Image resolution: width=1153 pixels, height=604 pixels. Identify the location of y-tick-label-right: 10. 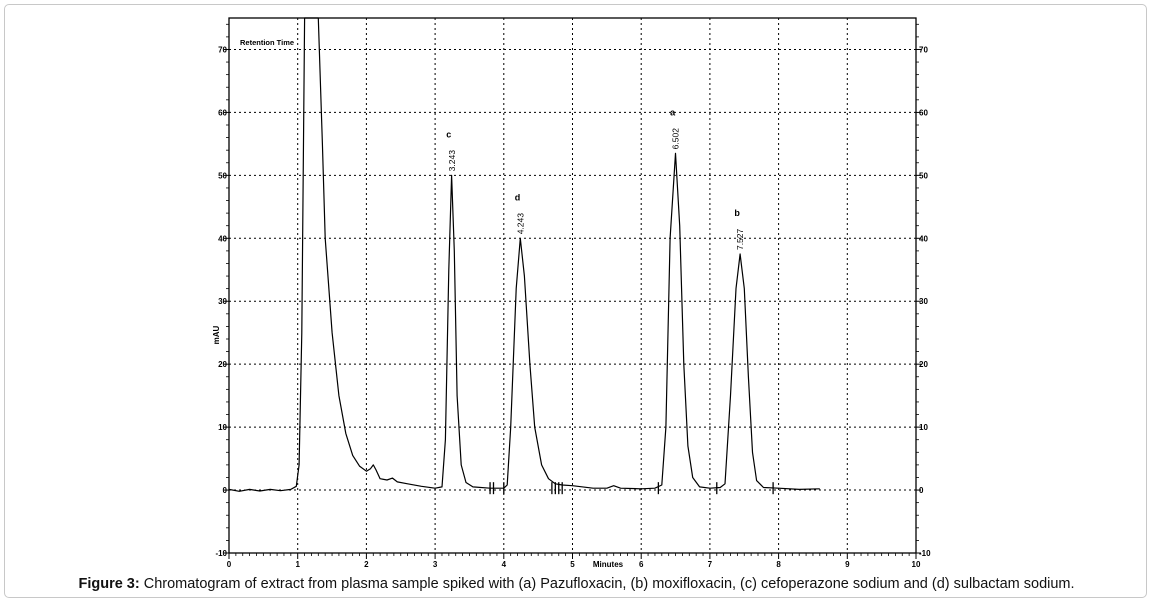
(923, 427).